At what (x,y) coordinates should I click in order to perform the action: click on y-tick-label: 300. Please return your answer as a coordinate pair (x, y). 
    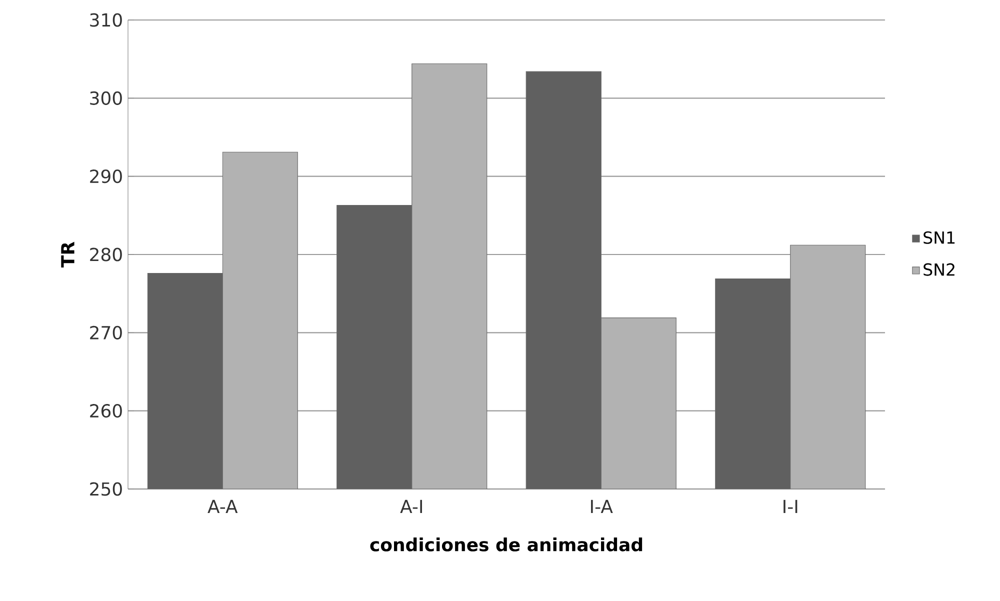
    Looking at the image, I should click on (106, 98).